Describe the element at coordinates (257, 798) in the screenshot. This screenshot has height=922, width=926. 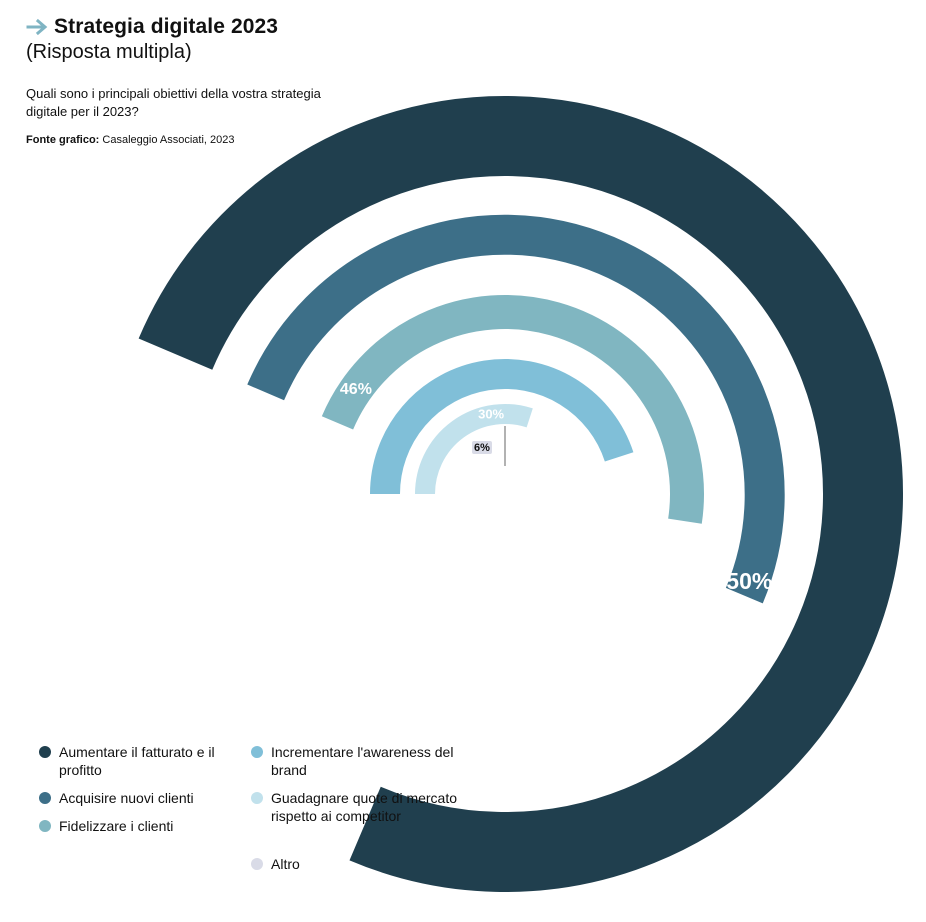
I see `legend-dot-quote-mercato` at that location.